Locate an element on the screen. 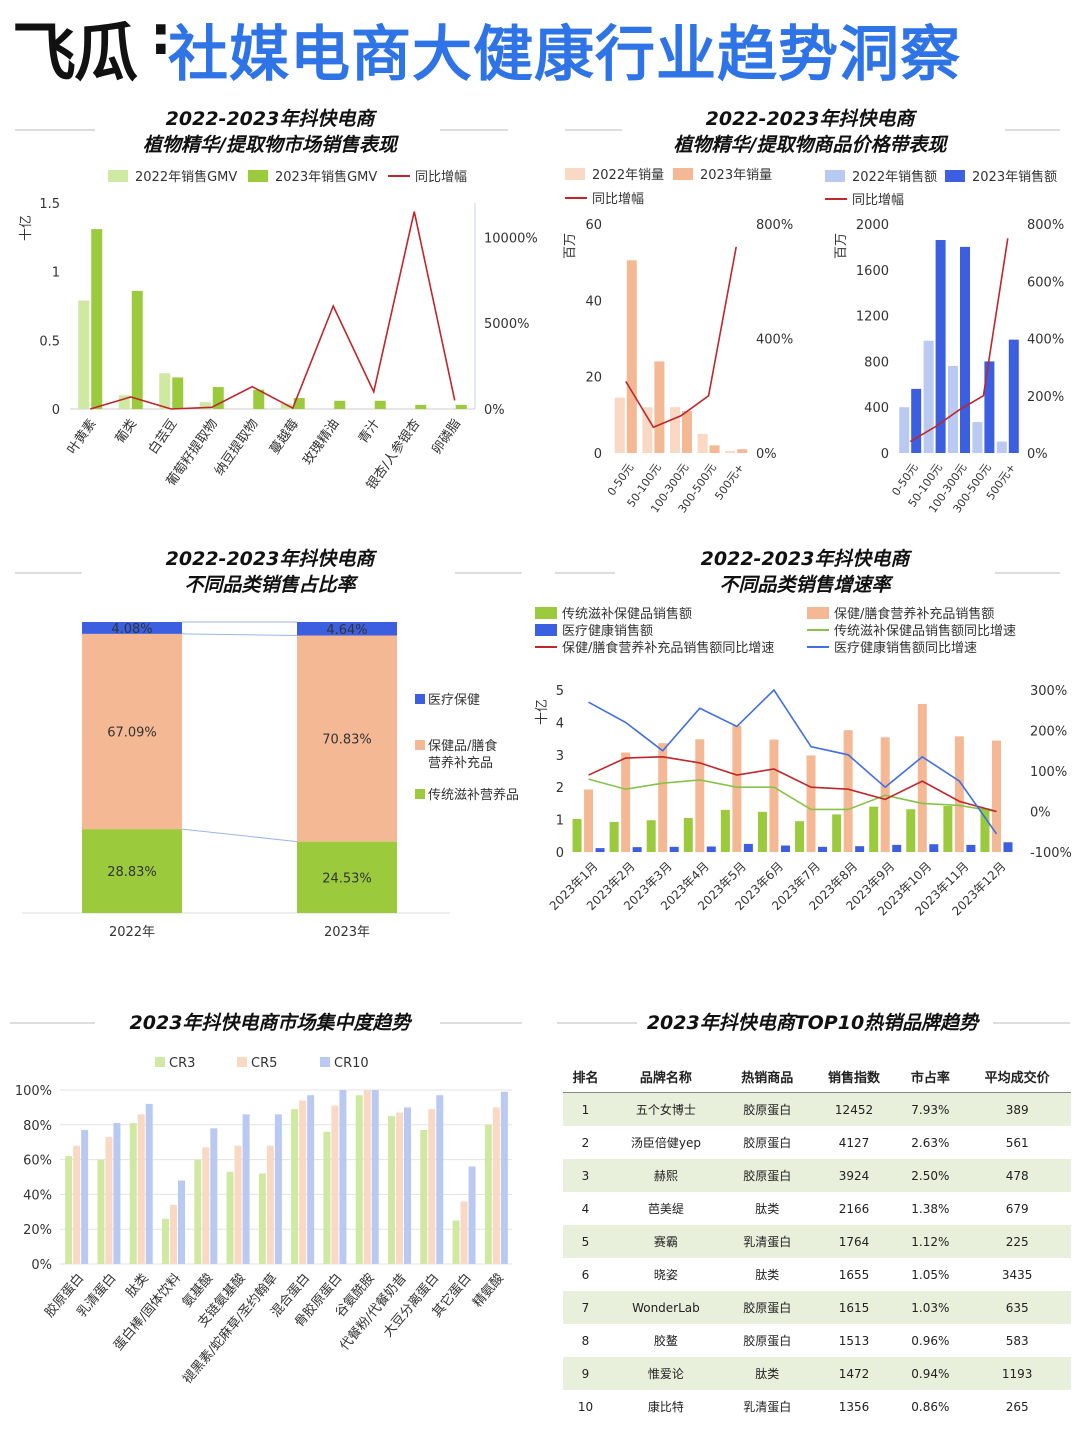 This screenshot has width=1080, height=1439. table-cell: 2.63% is located at coordinates (930, 1142).